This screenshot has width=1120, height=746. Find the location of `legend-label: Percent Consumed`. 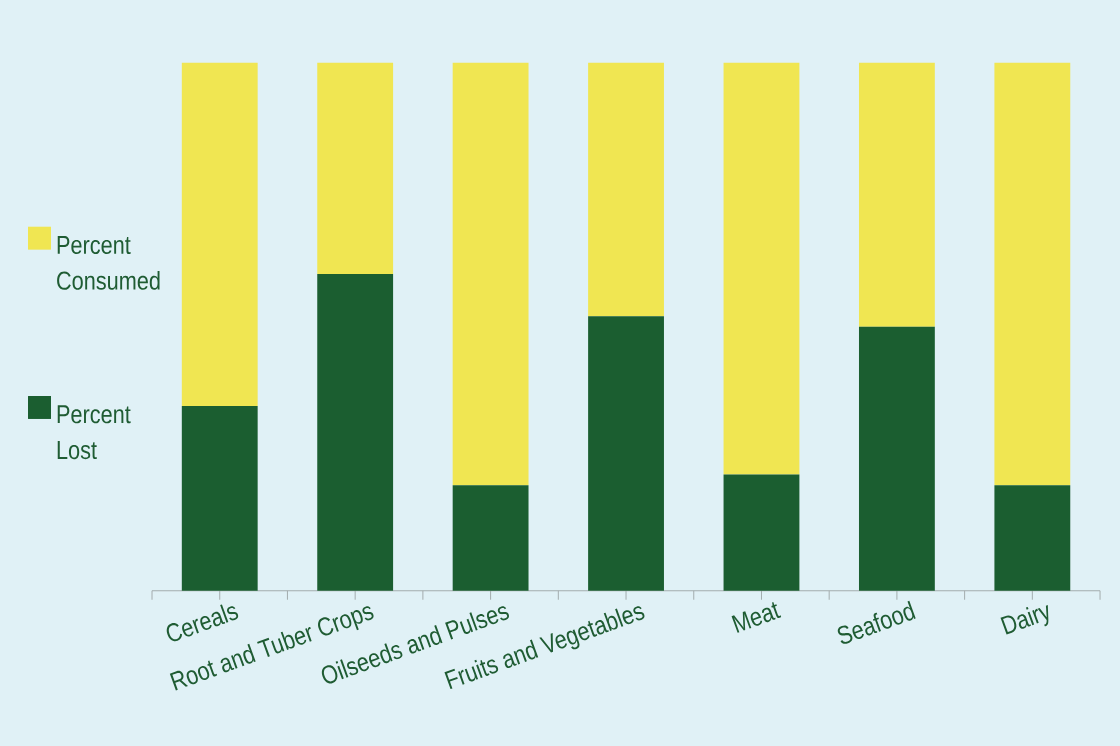

legend-label: Percent Consumed is located at coordinates (108, 262).